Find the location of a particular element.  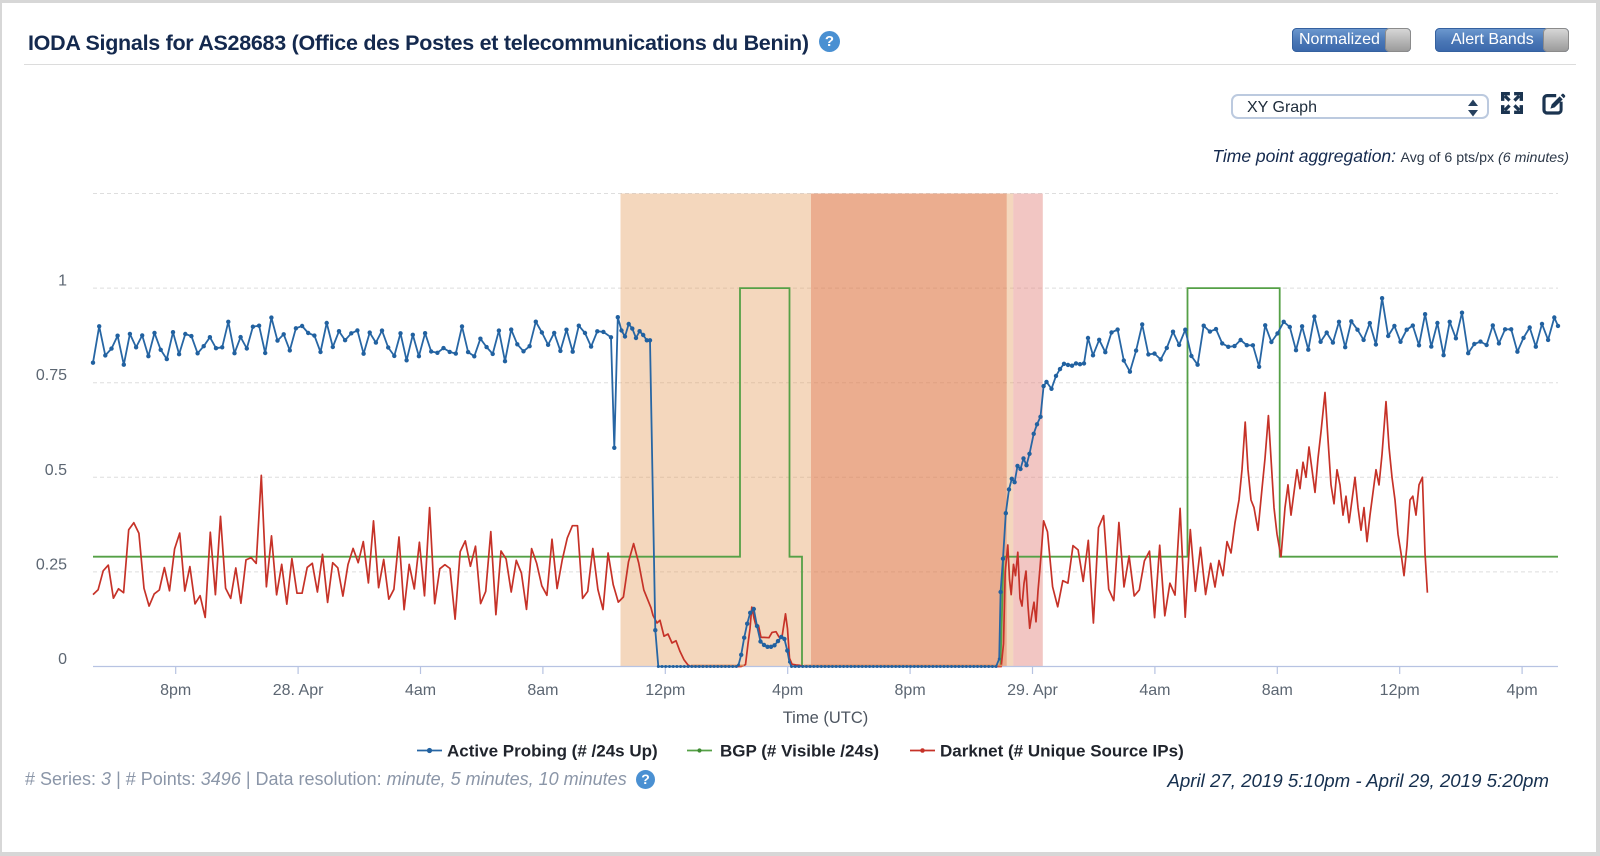

svg-text: 29. Apr is located at coordinates (1032, 690).